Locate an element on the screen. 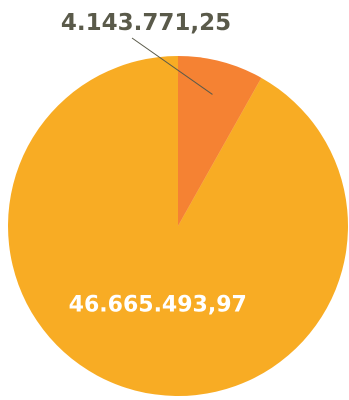 This screenshot has width=349, height=400. pie-slice-small is located at coordinates (220, 141).